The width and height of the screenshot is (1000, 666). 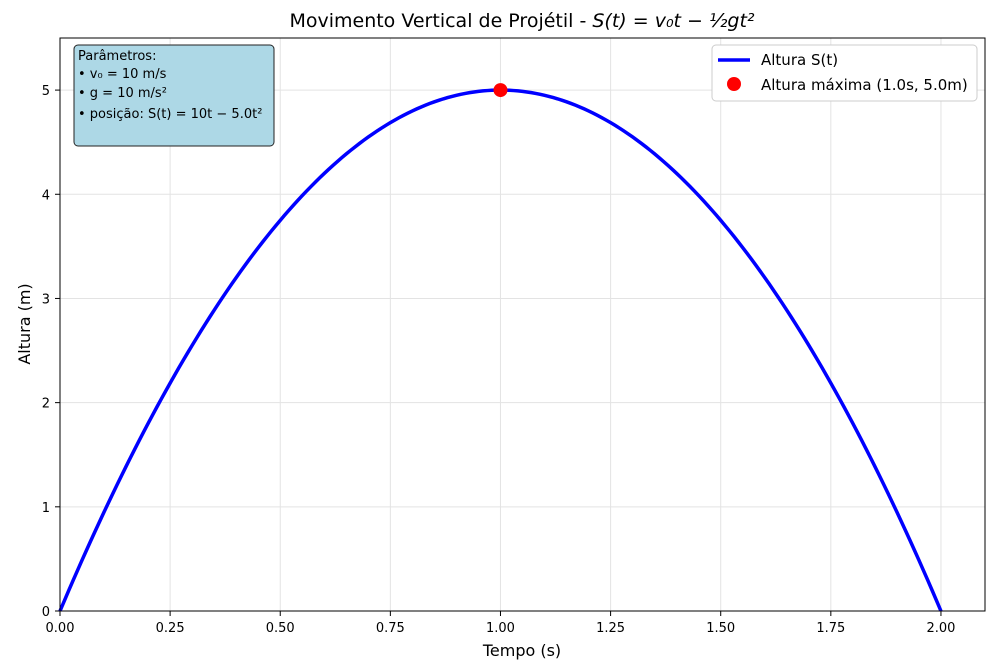 What do you see at coordinates (521, 650) in the screenshot?
I see `x-axis-label: Tempo (s)` at bounding box center [521, 650].